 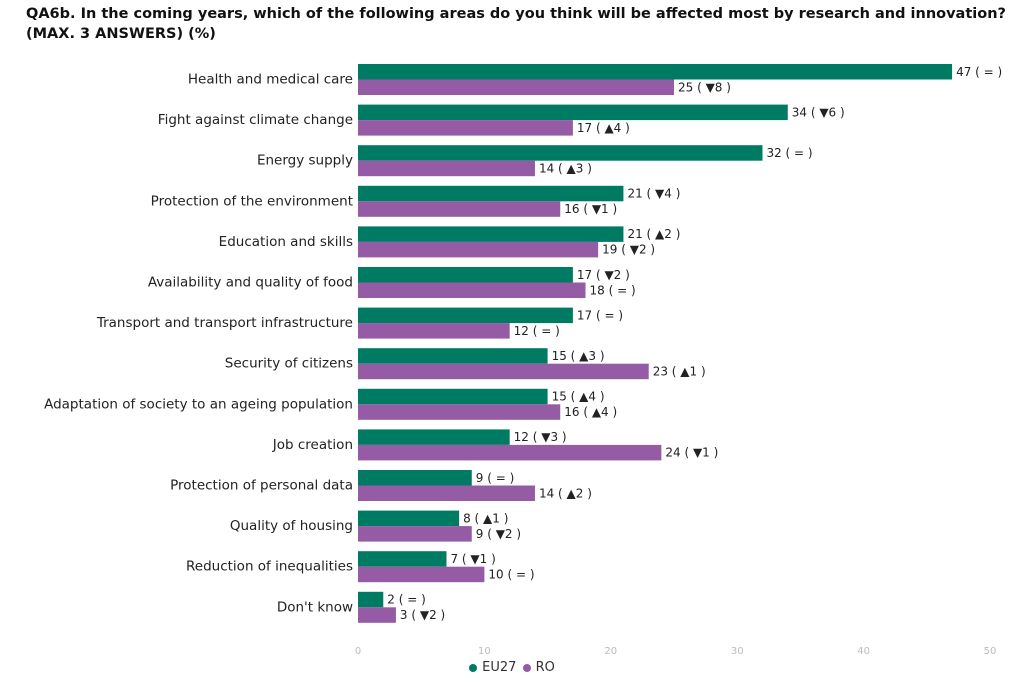 What do you see at coordinates (990, 651) in the screenshot?
I see `x-tick-label-50: 50` at bounding box center [990, 651].